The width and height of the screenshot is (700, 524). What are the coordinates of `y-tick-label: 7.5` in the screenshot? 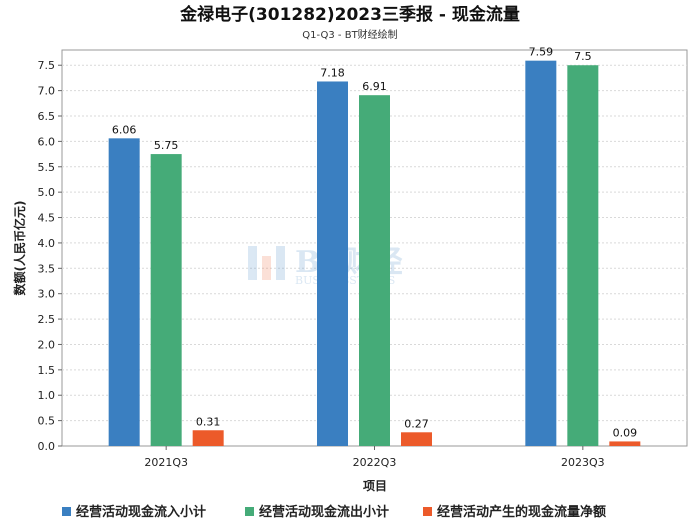 It's located at (47, 65).